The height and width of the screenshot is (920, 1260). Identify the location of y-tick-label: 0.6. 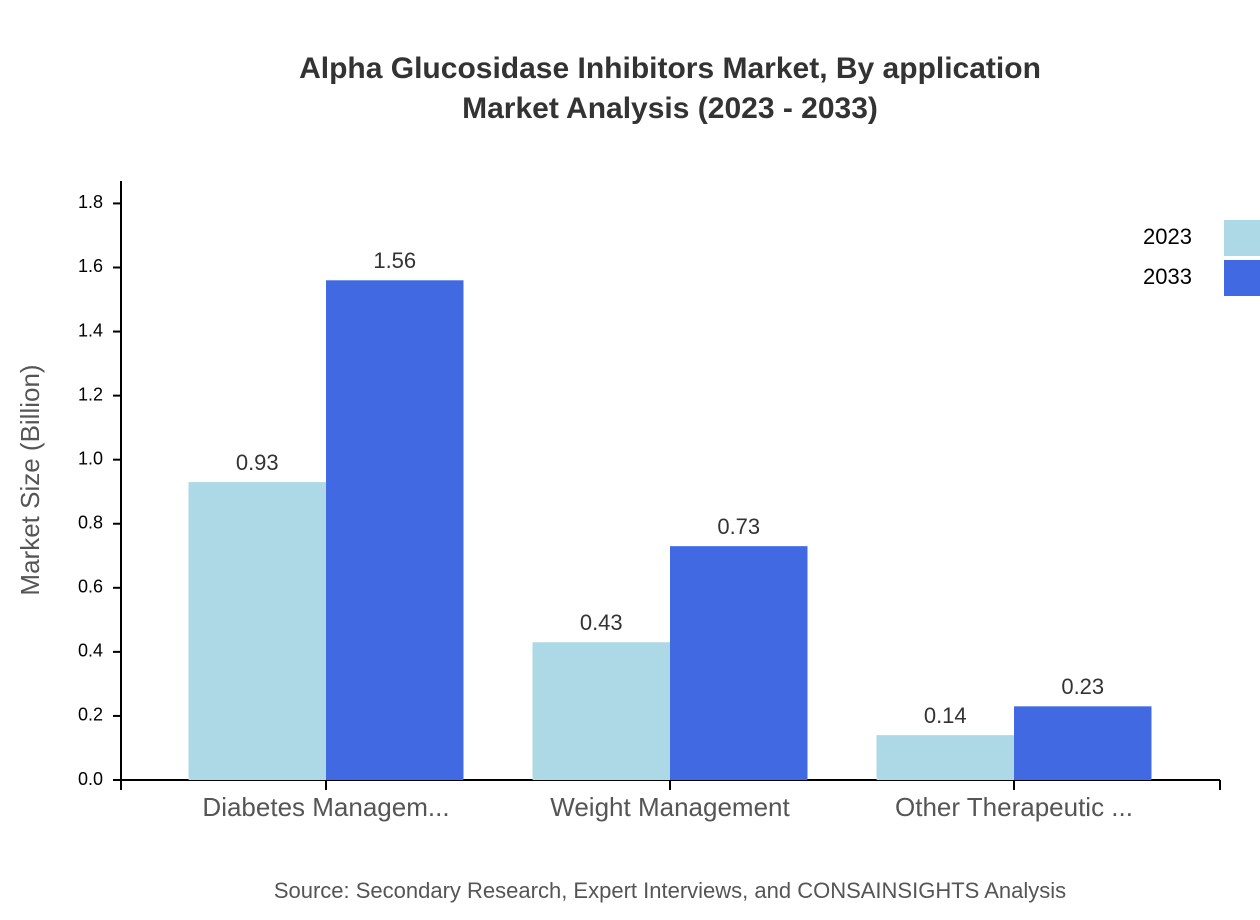
(90, 587).